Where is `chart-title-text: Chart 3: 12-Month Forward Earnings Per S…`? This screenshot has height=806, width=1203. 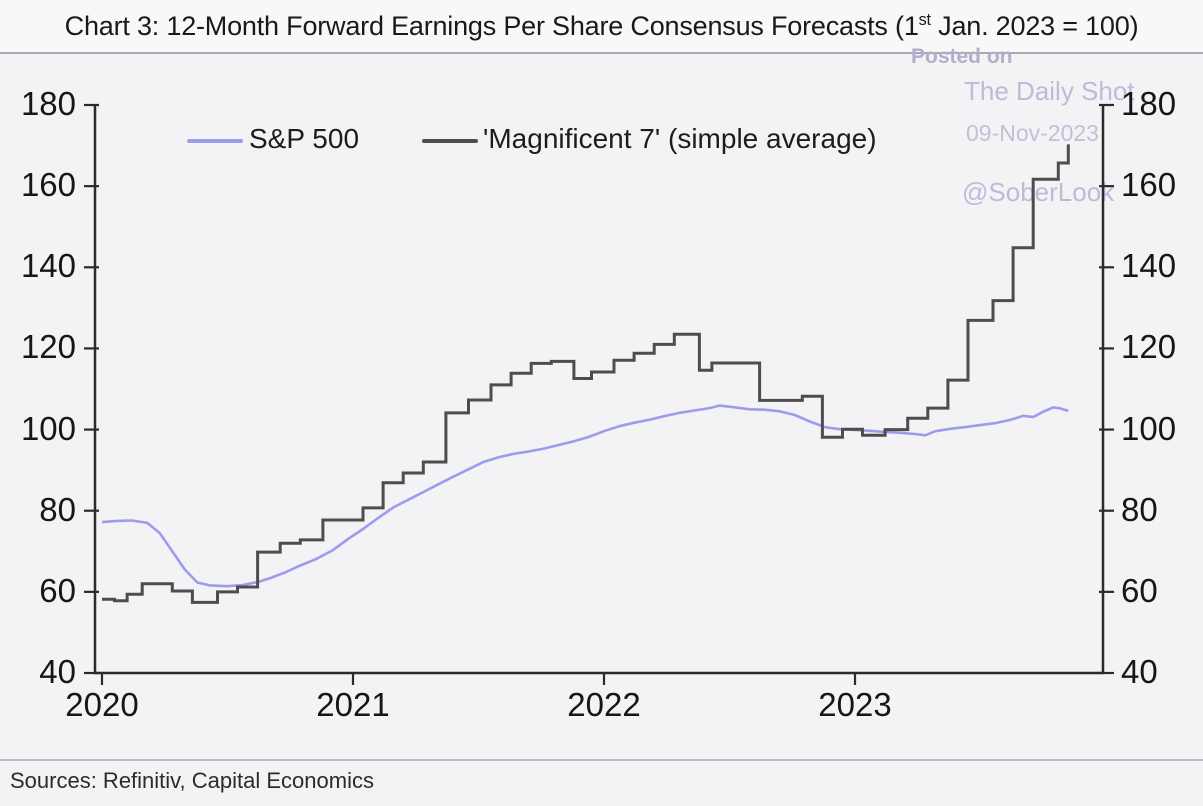 chart-title-text: Chart 3: 12-Month Forward Earnings Per S… is located at coordinates (491, 26).